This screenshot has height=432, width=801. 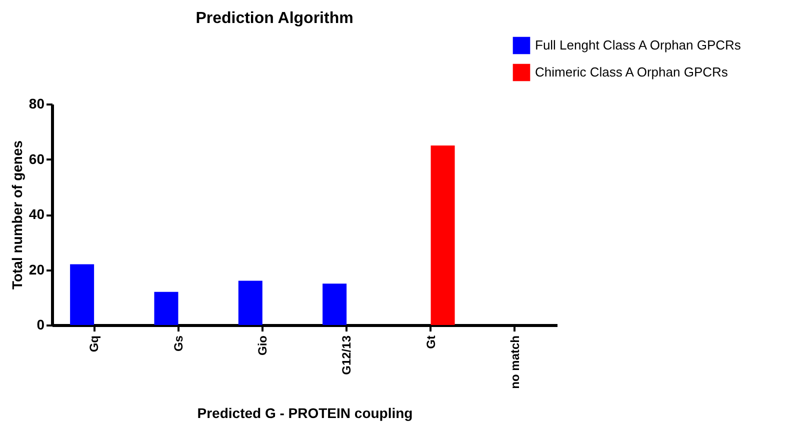 I want to click on x-tick-label: G12/13, so click(x=347, y=355).